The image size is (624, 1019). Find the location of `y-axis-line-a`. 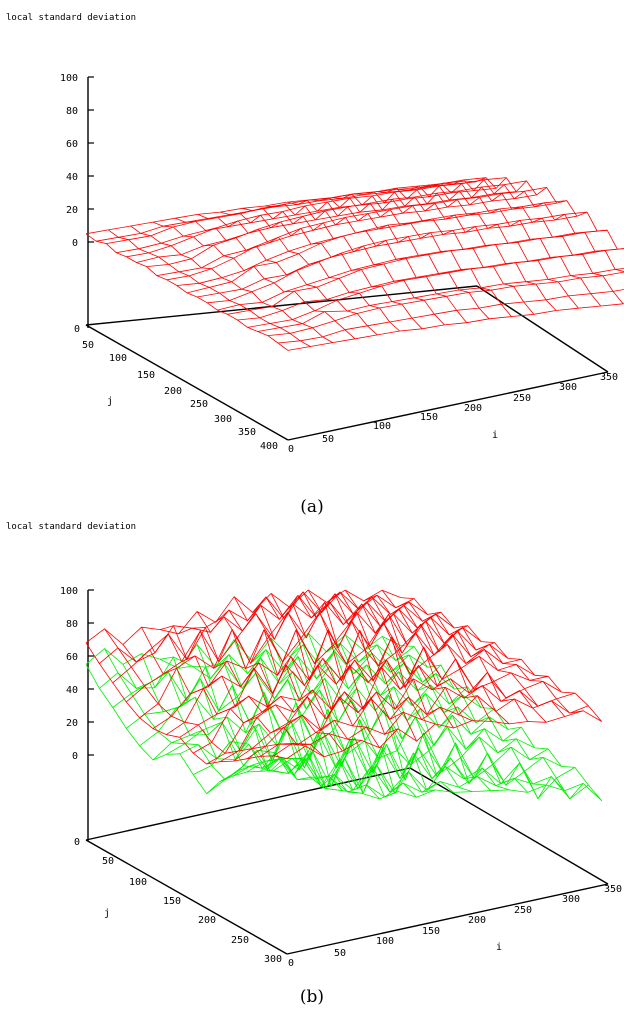

y-axis-line-a is located at coordinates (187, 382).